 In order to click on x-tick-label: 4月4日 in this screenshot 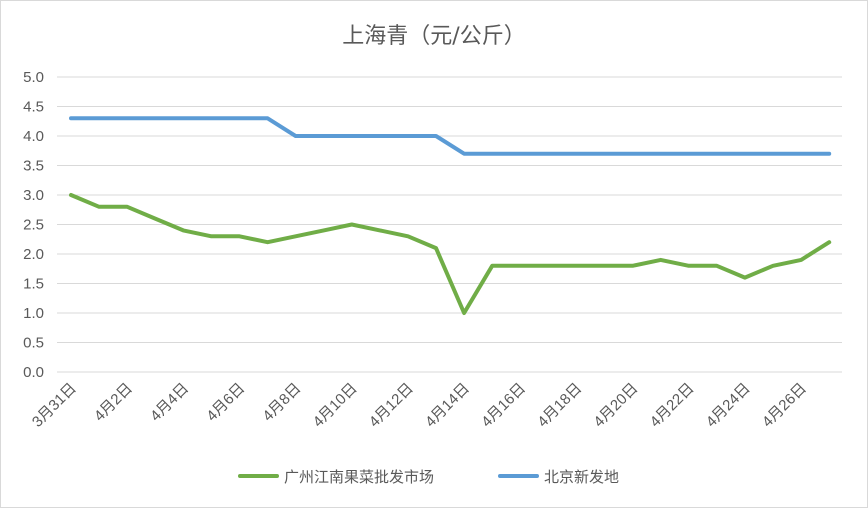, I will do `click(169, 402)`.